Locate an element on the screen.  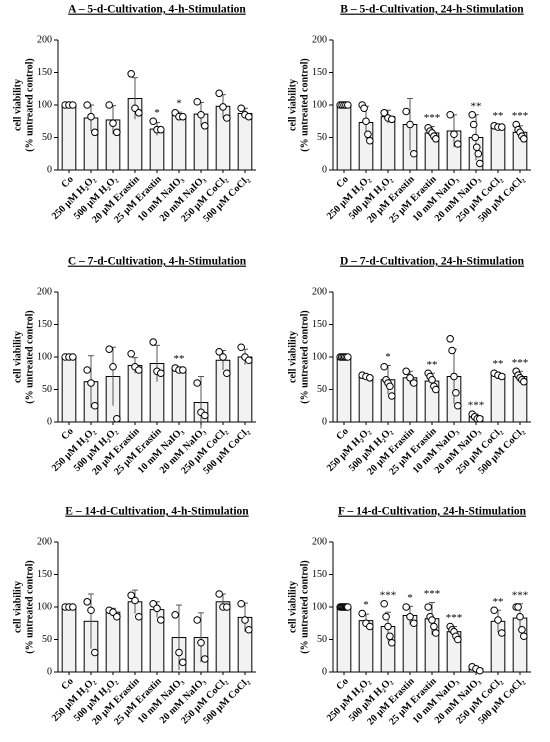
significance: * is located at coordinates (410, 598).